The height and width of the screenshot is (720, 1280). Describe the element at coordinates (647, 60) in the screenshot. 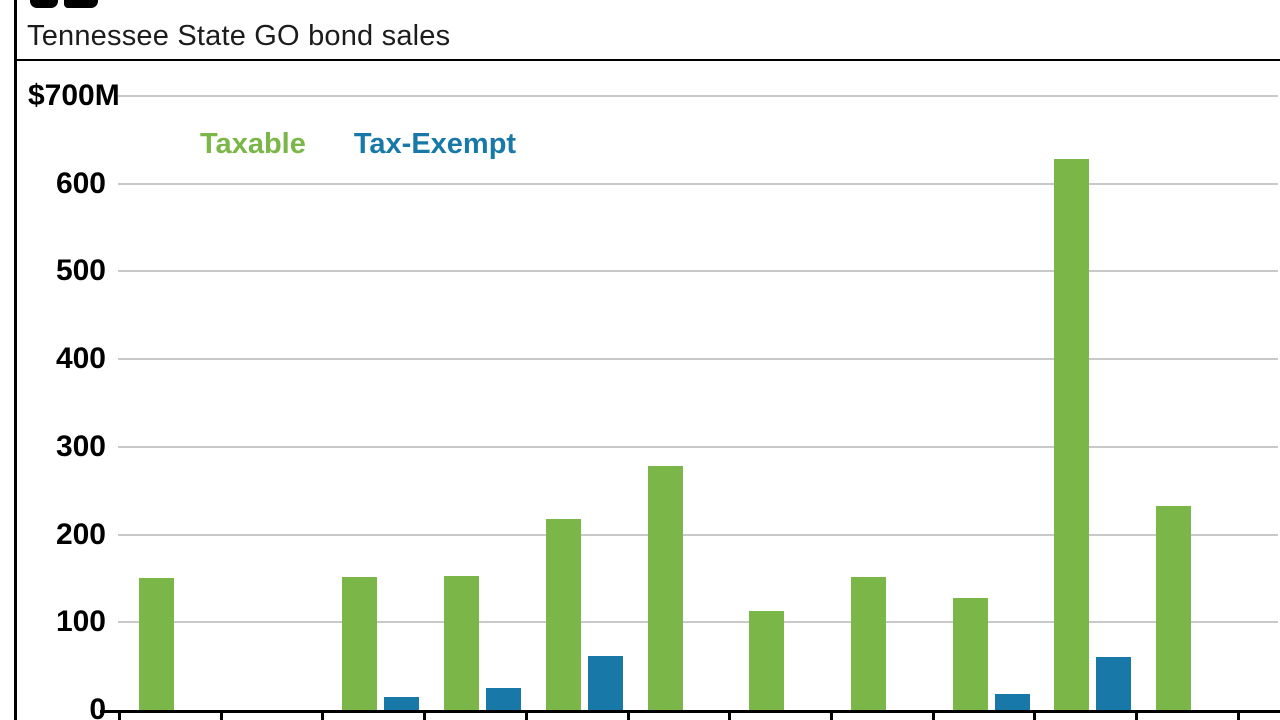

I see `header-divider` at that location.